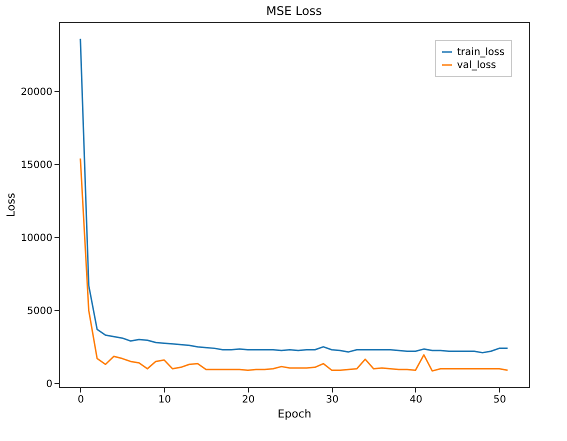  What do you see at coordinates (248, 400) in the screenshot?
I see `x-tick-label: 20` at bounding box center [248, 400].